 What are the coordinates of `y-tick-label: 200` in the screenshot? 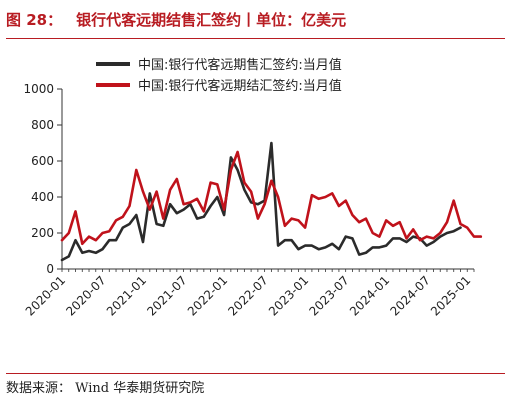 It's located at (42, 233).